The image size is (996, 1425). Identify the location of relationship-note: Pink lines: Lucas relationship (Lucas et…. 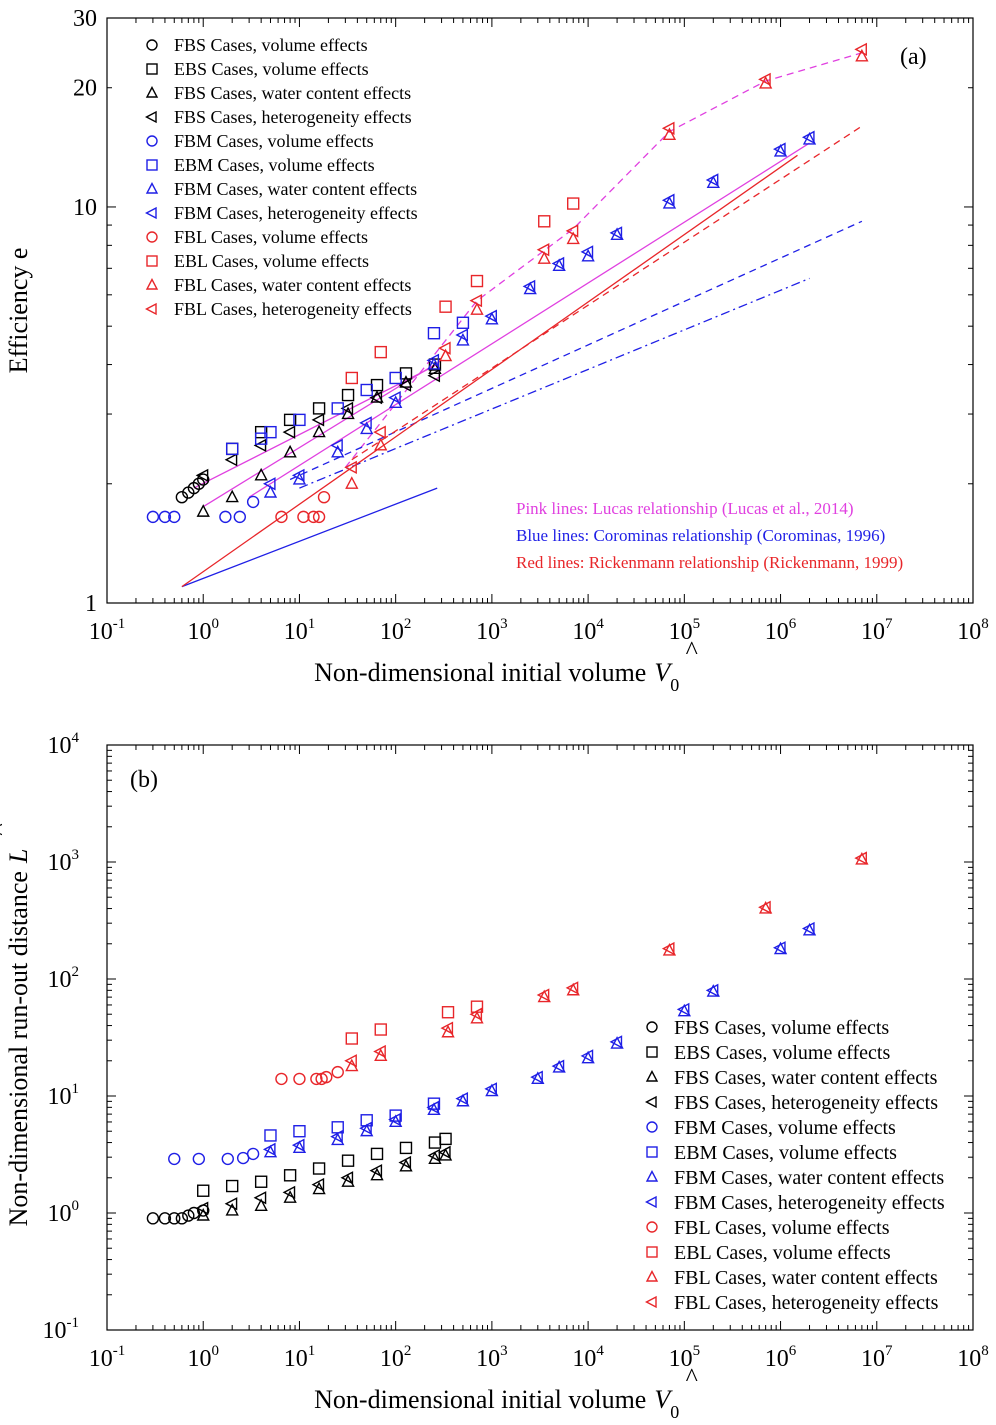
(685, 508).